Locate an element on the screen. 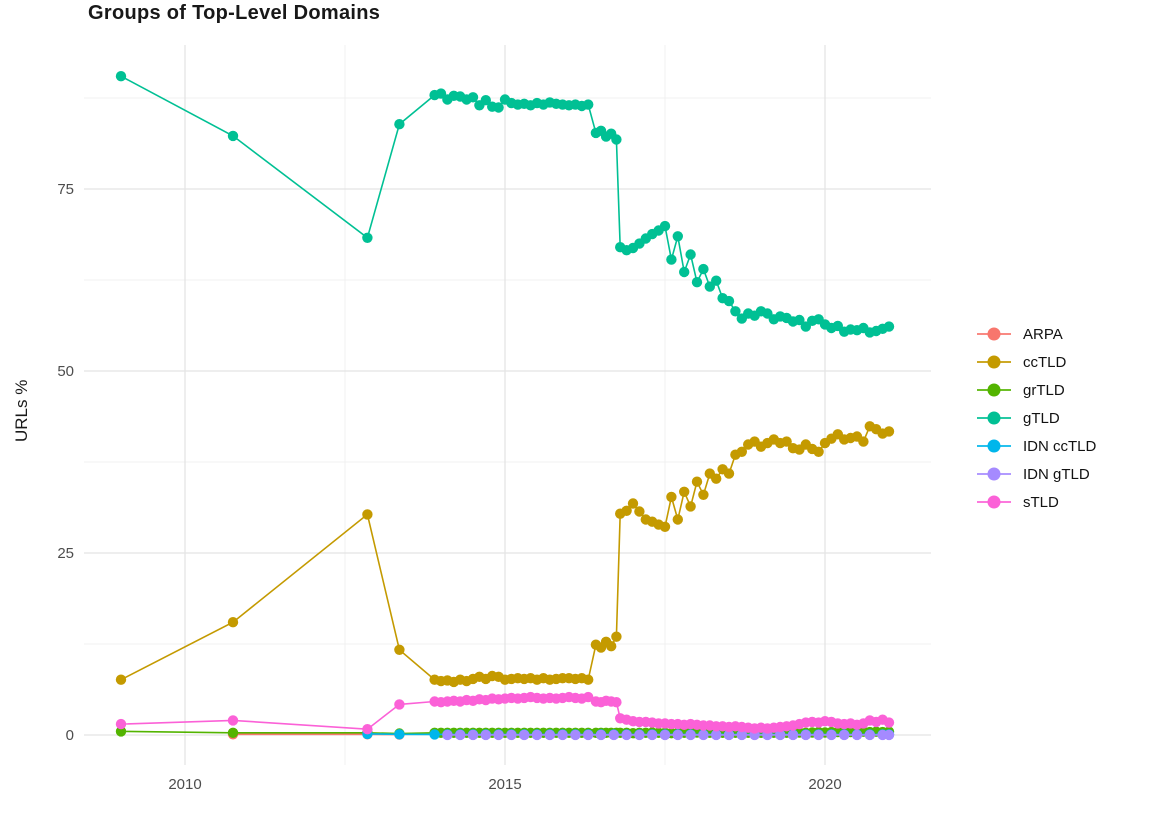 Image resolution: width=1164 pixels, height=827 pixels. x-axis-labels: 2010 2015 2020 is located at coordinates (504, 784).